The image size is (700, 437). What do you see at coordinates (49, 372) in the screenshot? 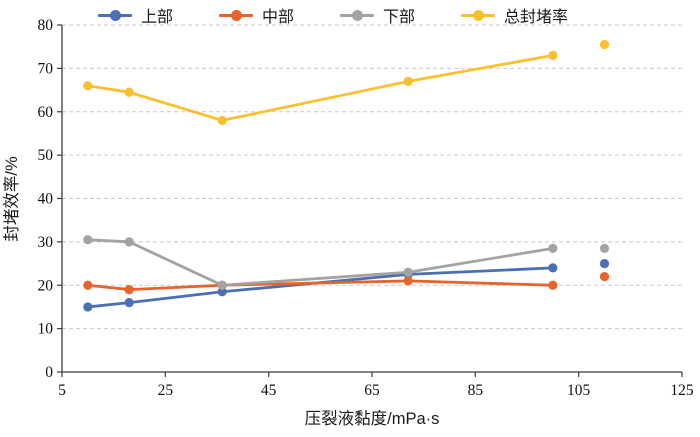
I see `y-tick-label: 0` at bounding box center [49, 372].